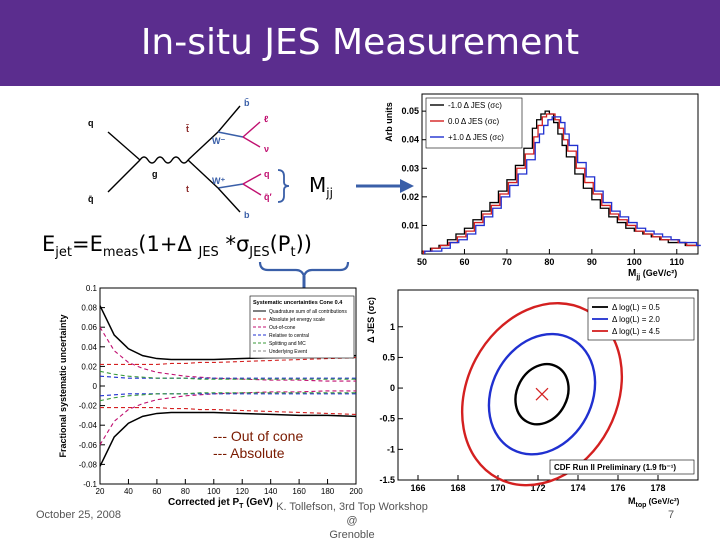  What do you see at coordinates (577, 488) in the screenshot?
I see `x-tick-label: 174` at bounding box center [577, 488].